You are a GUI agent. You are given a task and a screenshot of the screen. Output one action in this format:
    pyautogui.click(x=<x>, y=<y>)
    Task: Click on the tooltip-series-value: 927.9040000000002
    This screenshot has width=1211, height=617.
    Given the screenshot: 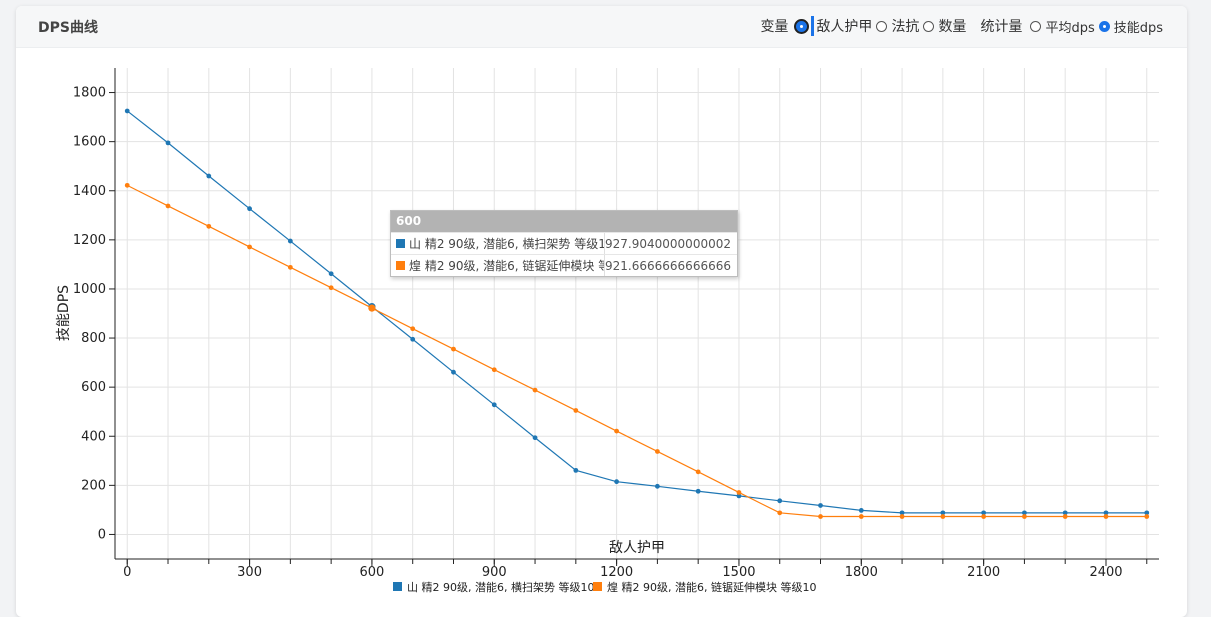 What is the action you would take?
    pyautogui.click(x=668, y=244)
    